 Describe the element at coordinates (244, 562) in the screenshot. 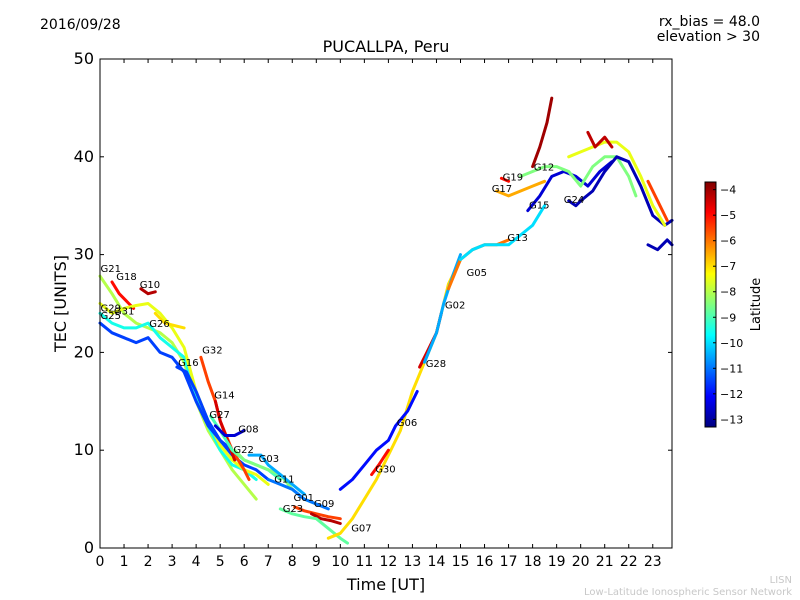

I see `x-tick-label: 6` at that location.